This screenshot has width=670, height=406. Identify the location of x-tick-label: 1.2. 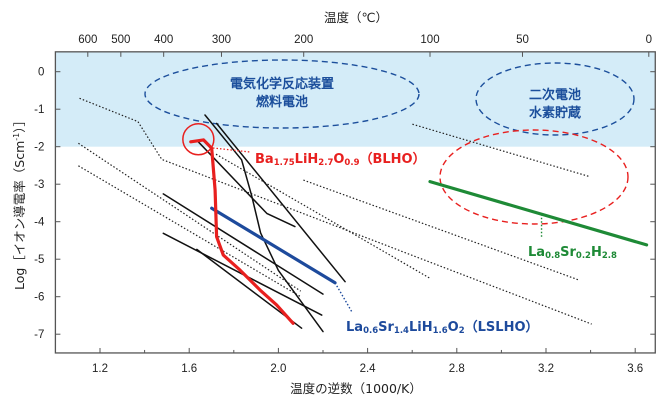
(100, 369).